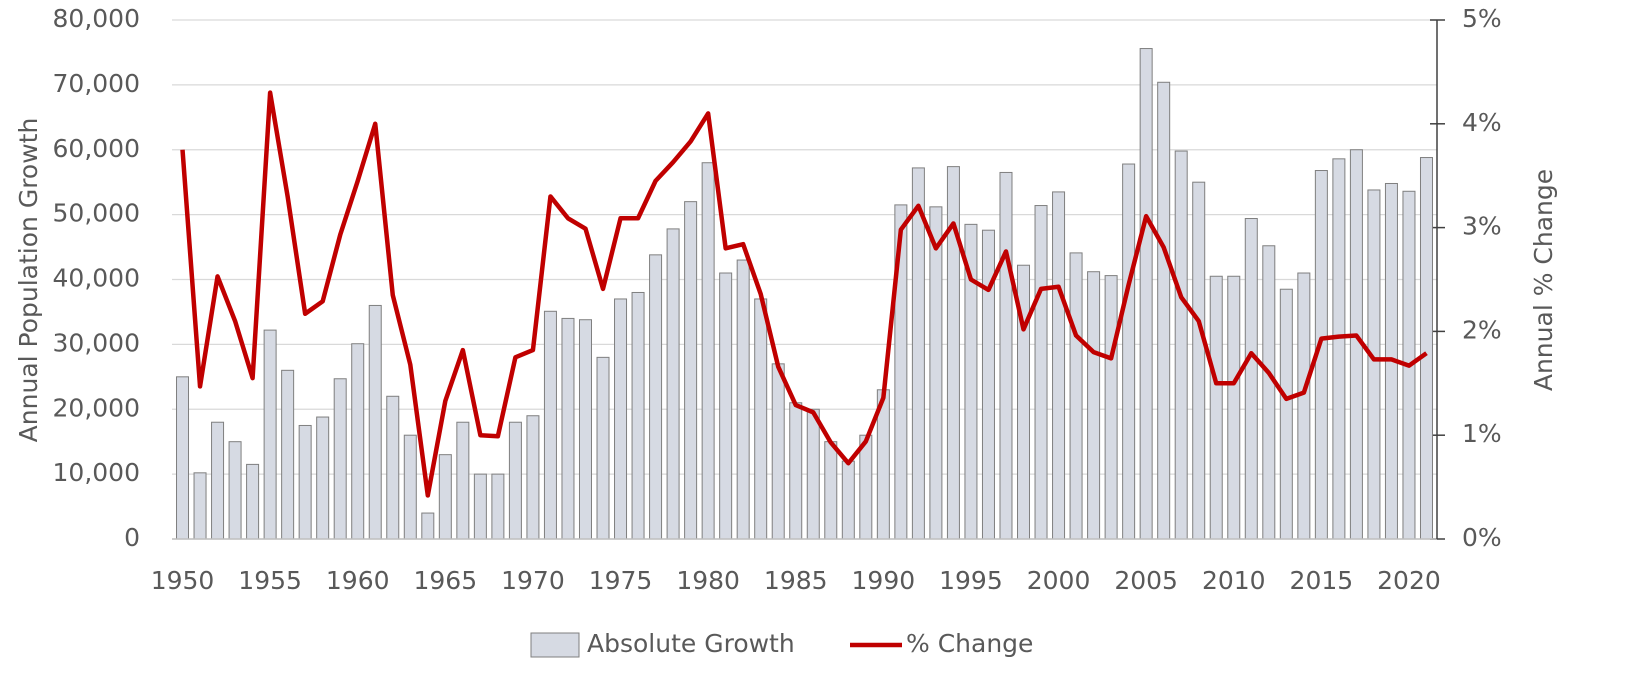 The width and height of the screenshot is (1642, 694). I want to click on y-tick-label: 0, so click(132, 537).